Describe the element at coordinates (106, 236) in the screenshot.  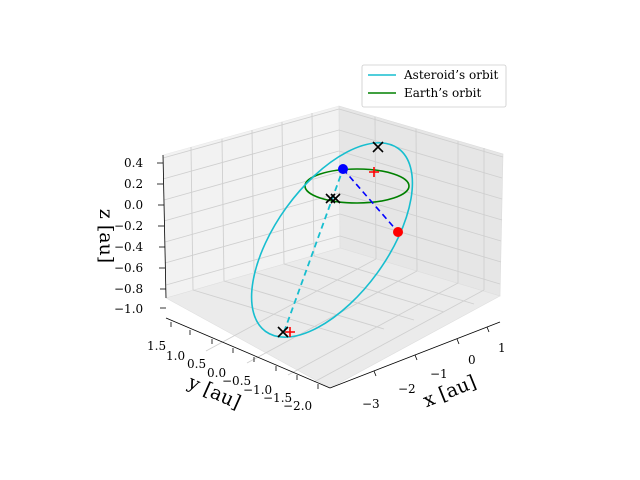
I see `z-axis-label: z [au]` at that location.